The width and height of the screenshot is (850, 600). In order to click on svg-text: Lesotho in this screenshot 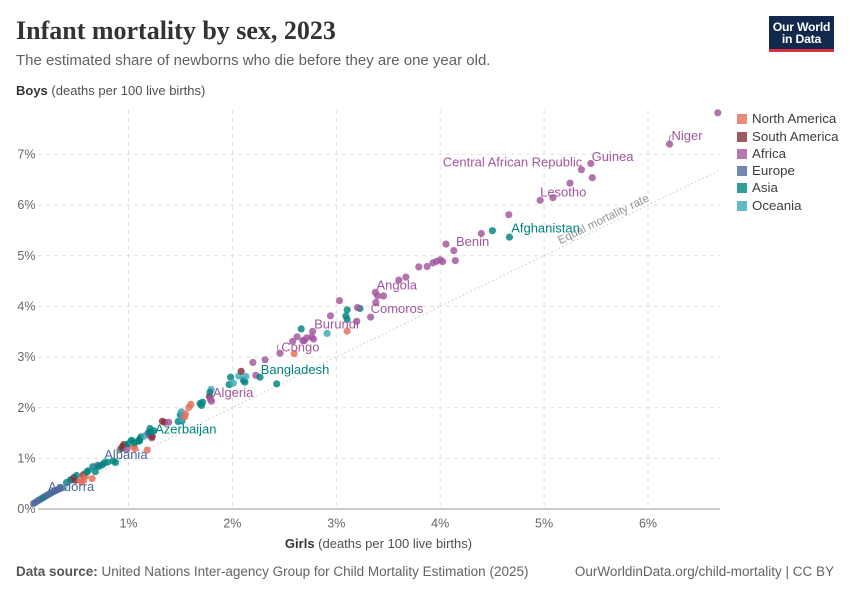, I will do `click(563, 192)`.